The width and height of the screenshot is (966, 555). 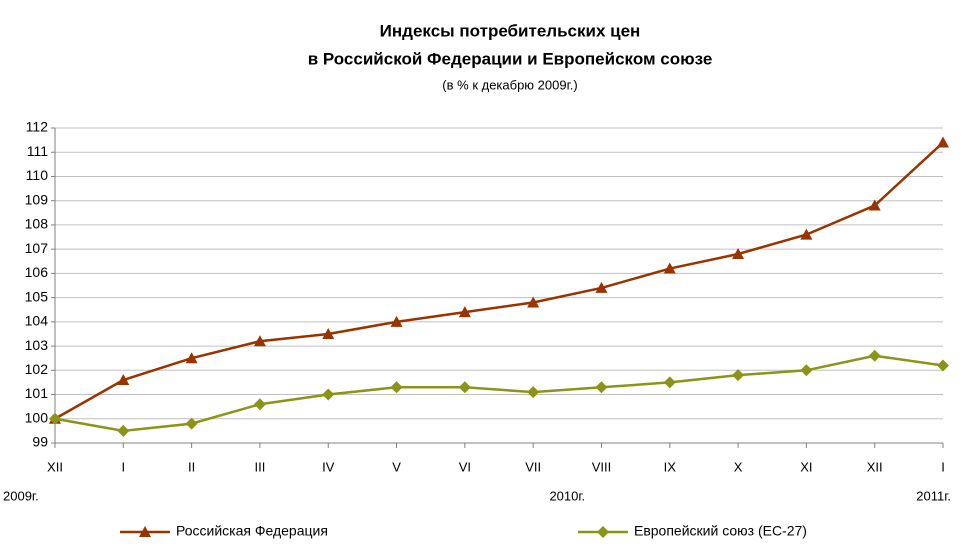 What do you see at coordinates (37, 272) in the screenshot?
I see `y-tick-label: 106` at bounding box center [37, 272].